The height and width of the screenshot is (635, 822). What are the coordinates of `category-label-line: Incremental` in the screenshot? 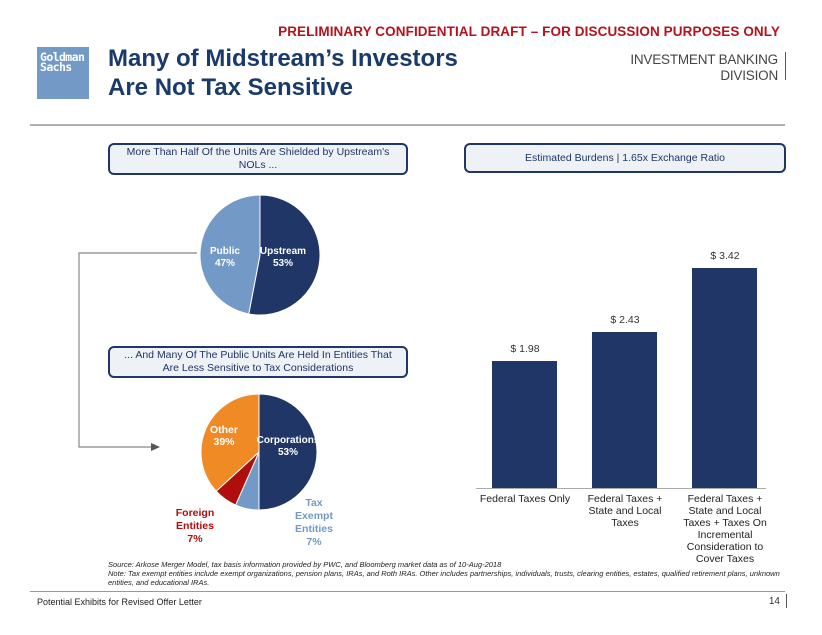 It's located at (725, 535).